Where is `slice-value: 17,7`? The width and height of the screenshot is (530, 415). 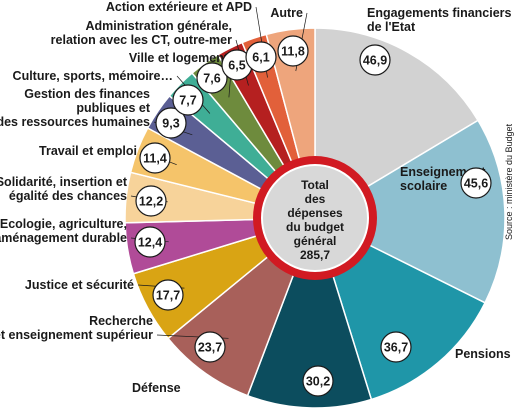 slice-value: 17,7 is located at coordinates (168, 296).